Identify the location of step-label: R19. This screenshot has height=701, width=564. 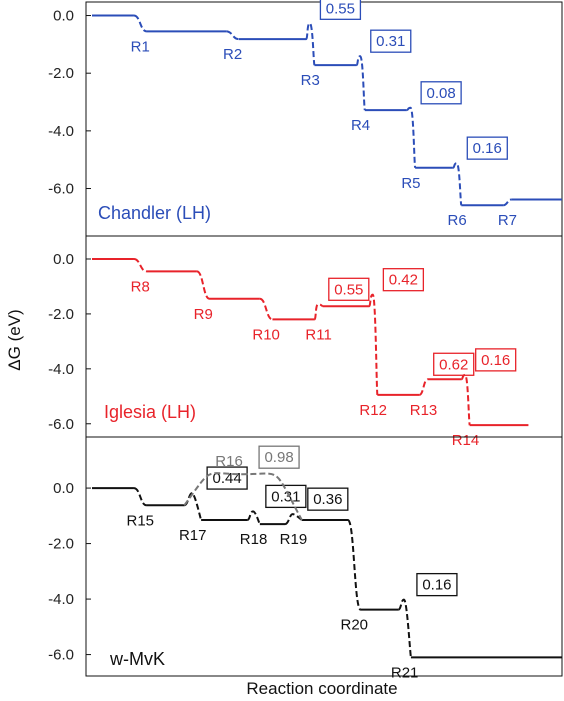
(294, 539).